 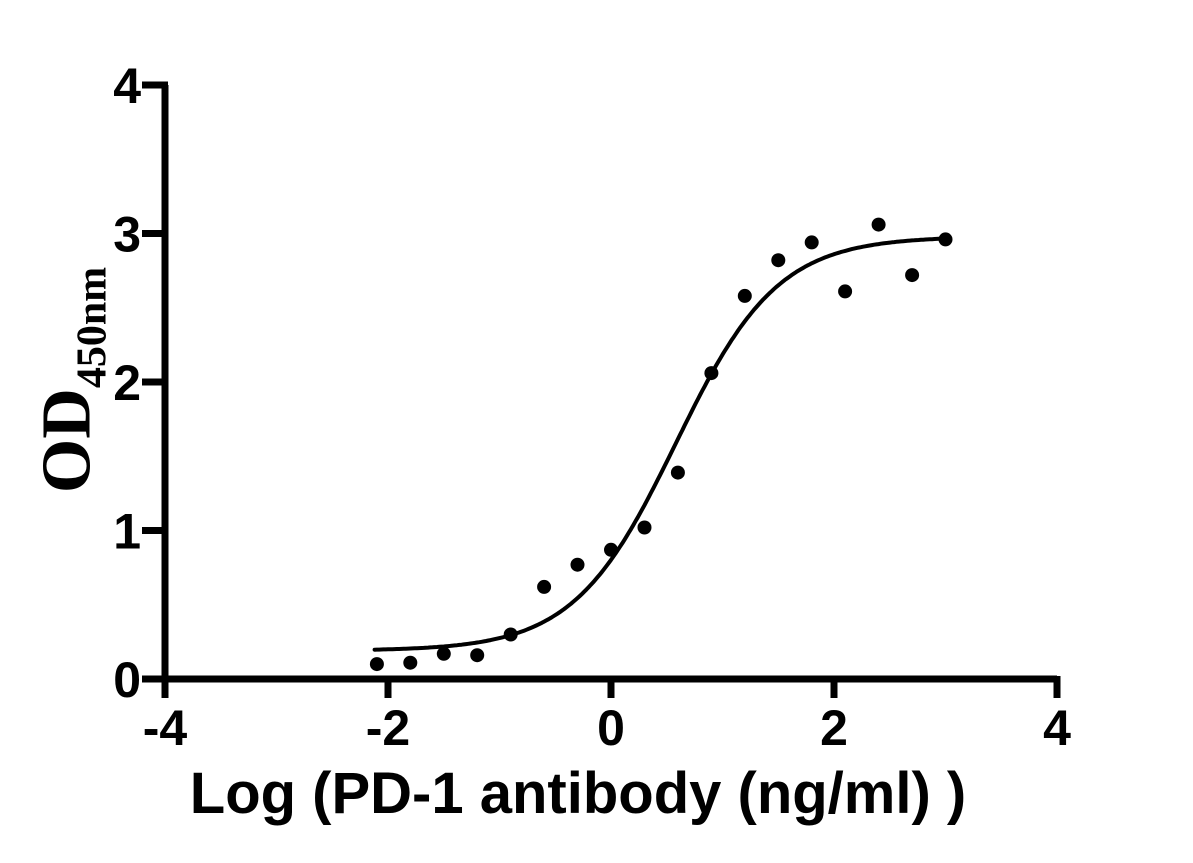 What do you see at coordinates (127, 680) in the screenshot?
I see `y-tick-label: 0` at bounding box center [127, 680].